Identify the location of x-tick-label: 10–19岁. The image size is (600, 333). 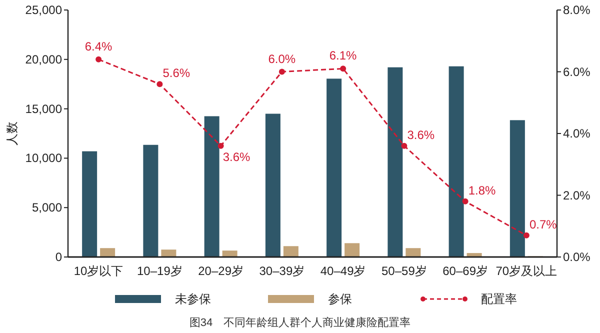
(159, 271).